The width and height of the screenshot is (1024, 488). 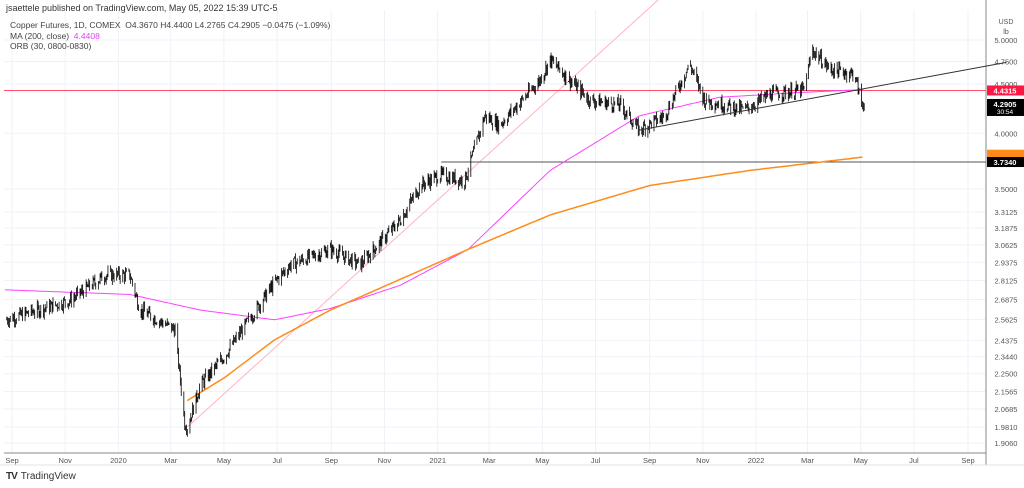 What do you see at coordinates (1006, 245) in the screenshot?
I see `price-tick-label: 3.0625` at bounding box center [1006, 245].